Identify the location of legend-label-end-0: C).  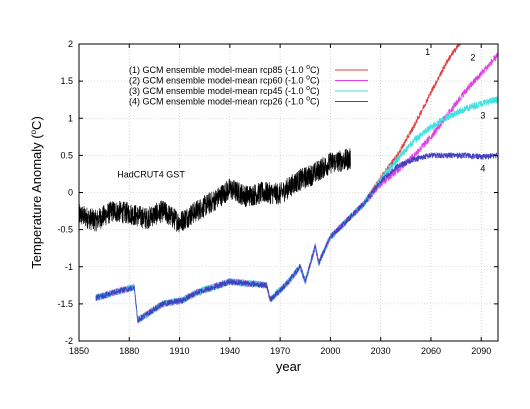
(315, 70).